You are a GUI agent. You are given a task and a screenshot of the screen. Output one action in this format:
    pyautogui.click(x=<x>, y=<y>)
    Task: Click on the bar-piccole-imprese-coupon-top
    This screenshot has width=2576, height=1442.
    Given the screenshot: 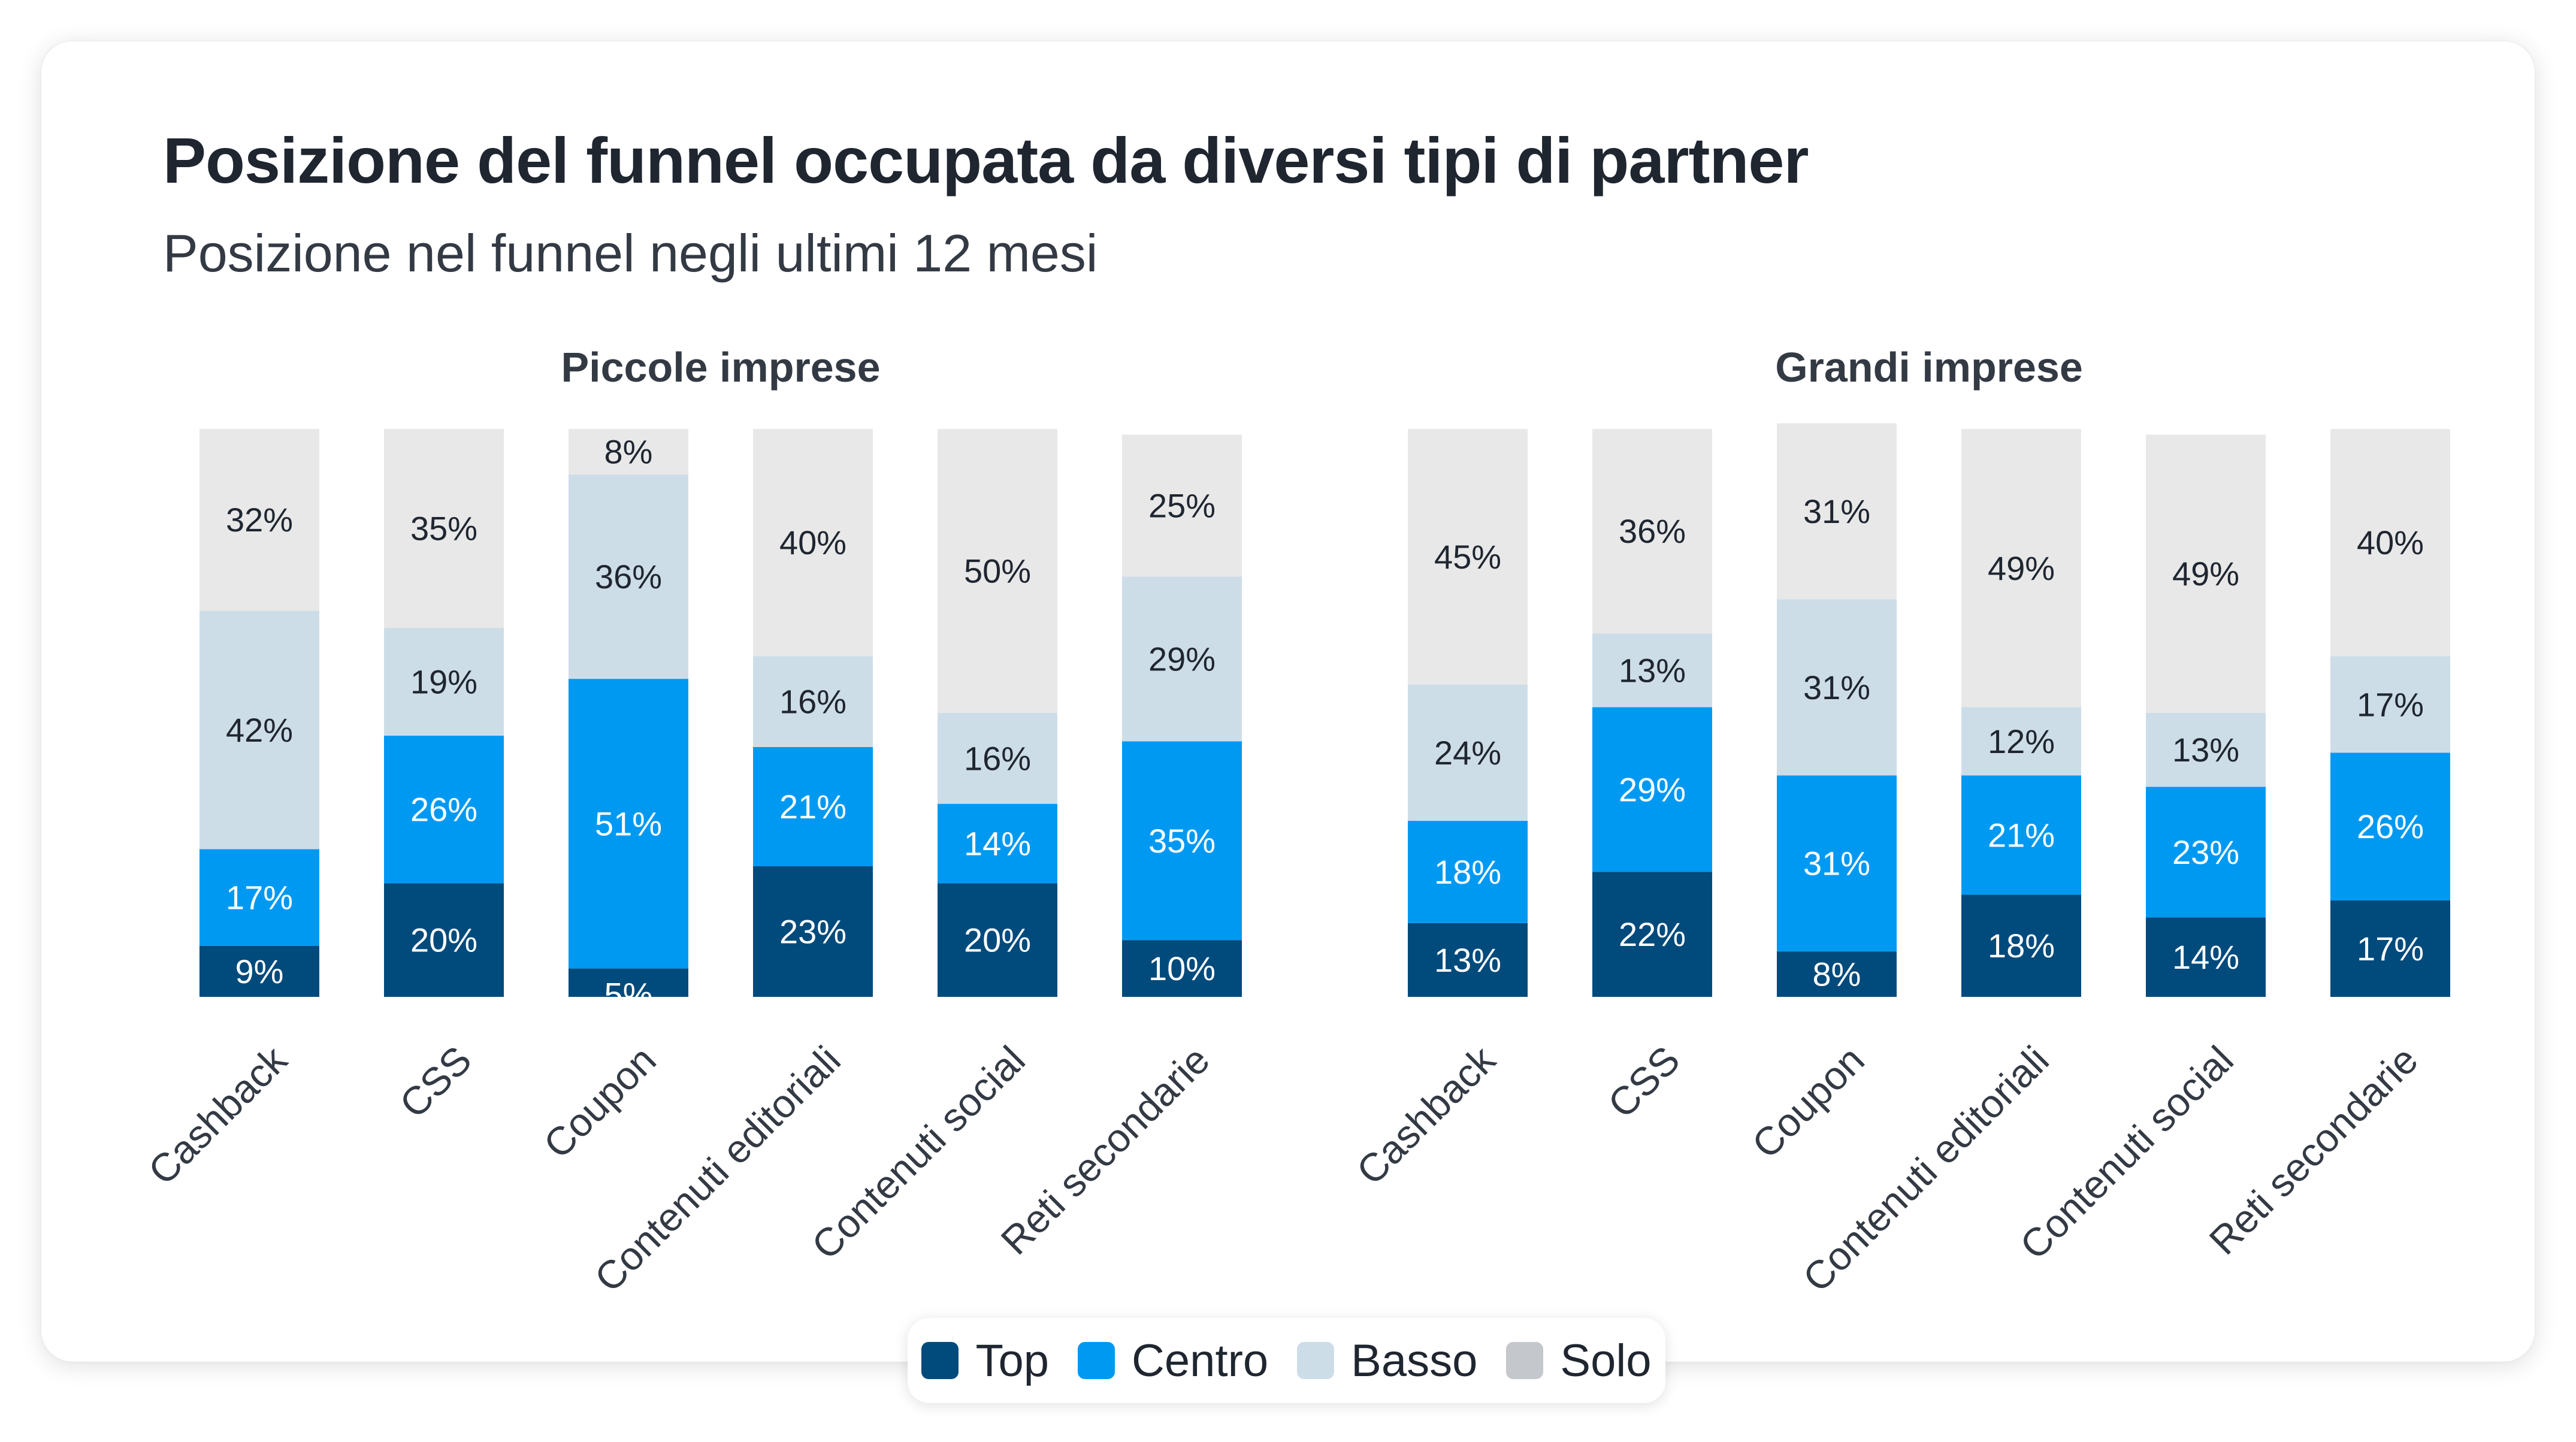 What is the action you would take?
    pyautogui.click(x=628, y=982)
    